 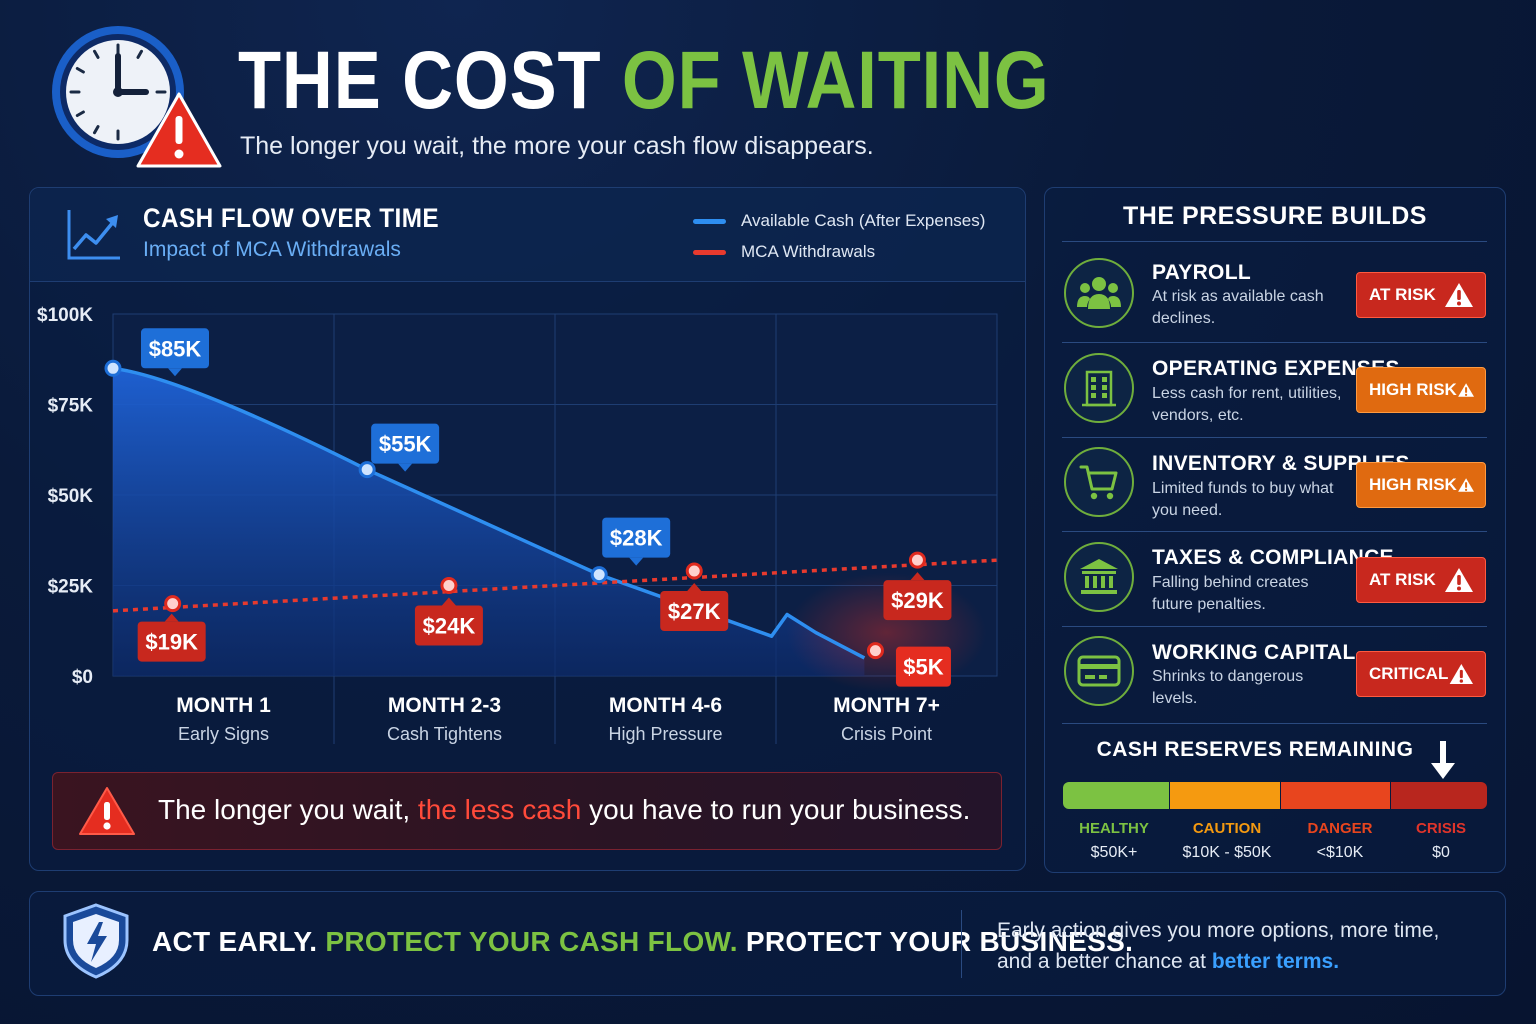 I want to click on y-tick-label: $0, so click(x=82, y=677).